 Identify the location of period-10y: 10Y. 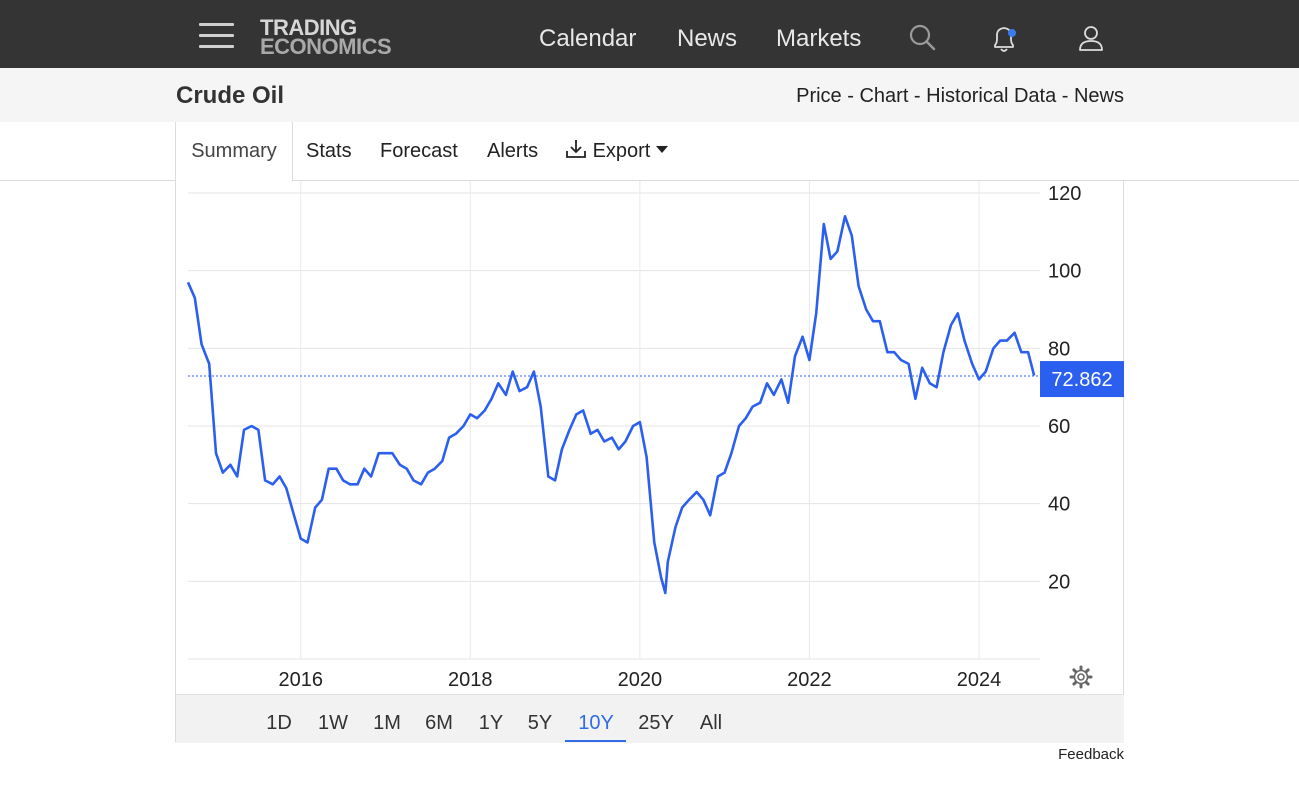
(596, 723).